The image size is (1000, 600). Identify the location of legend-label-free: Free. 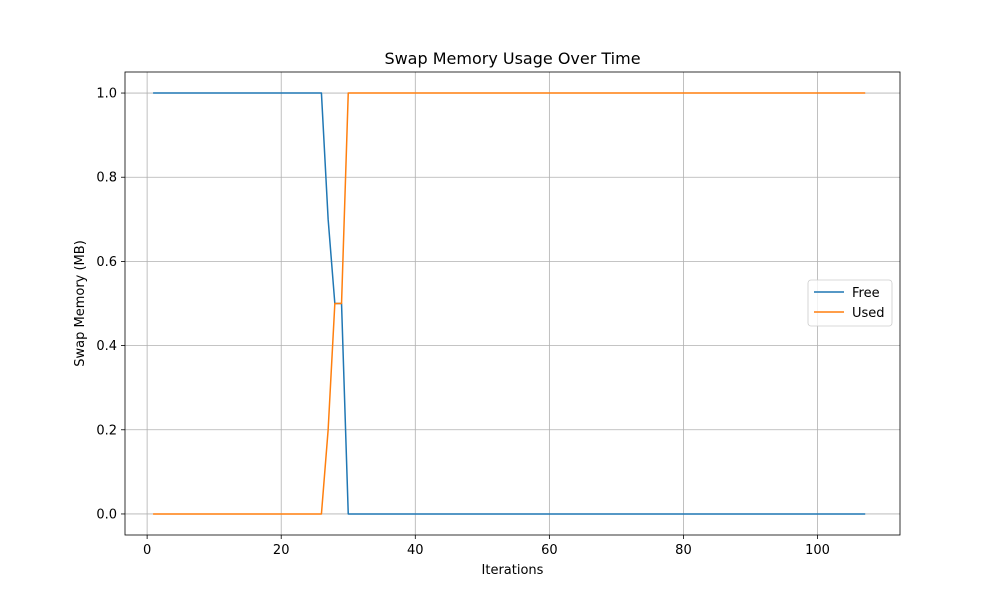
(866, 293).